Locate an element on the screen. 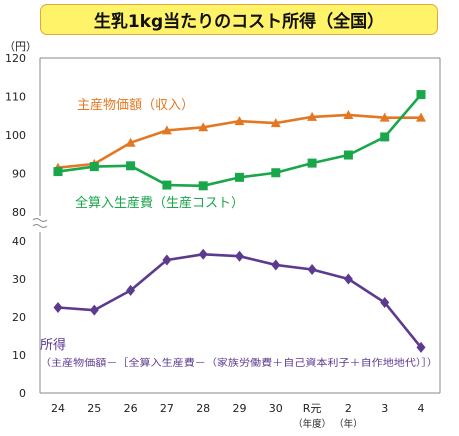 This screenshot has height=436, width=459. series-label-cost: 全算入生産費（生産コスト） is located at coordinates (159, 203).